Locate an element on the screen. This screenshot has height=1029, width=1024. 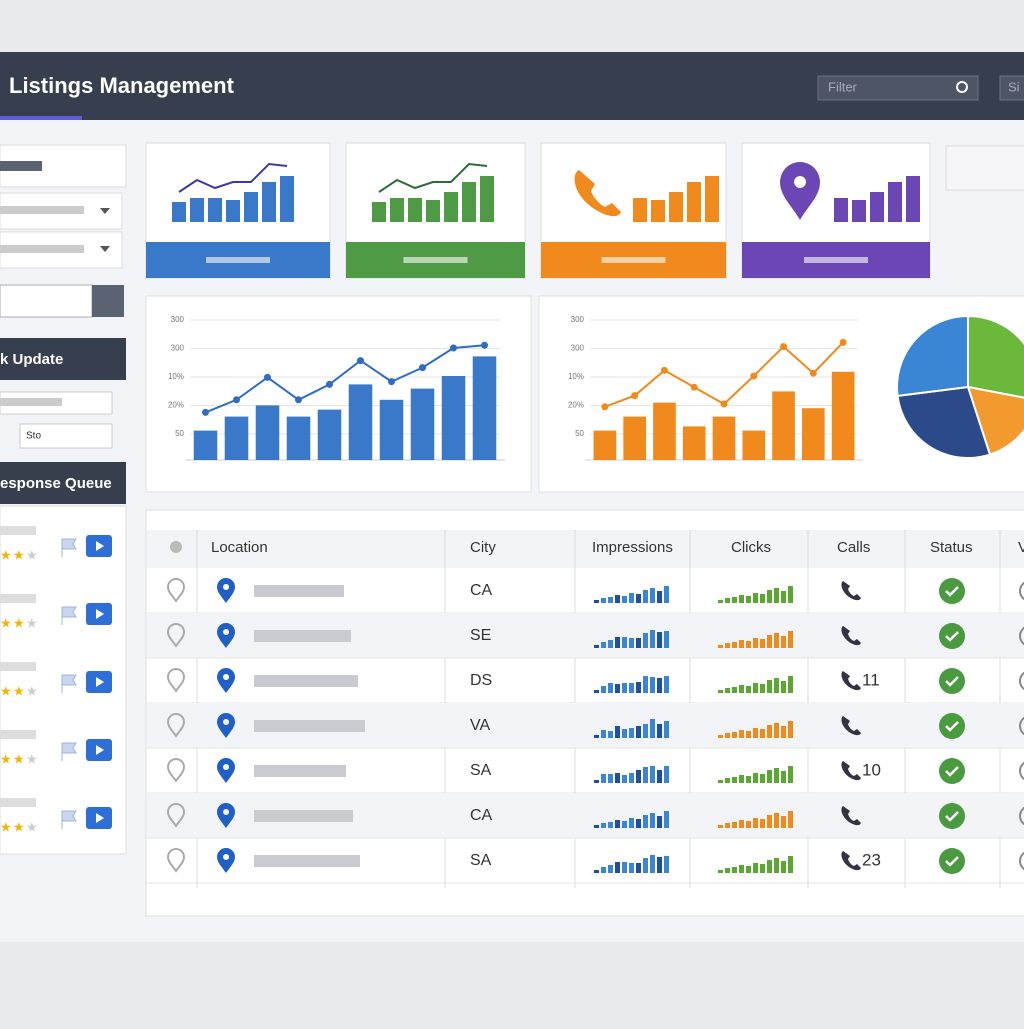
section-title: k Update is located at coordinates (31, 359).